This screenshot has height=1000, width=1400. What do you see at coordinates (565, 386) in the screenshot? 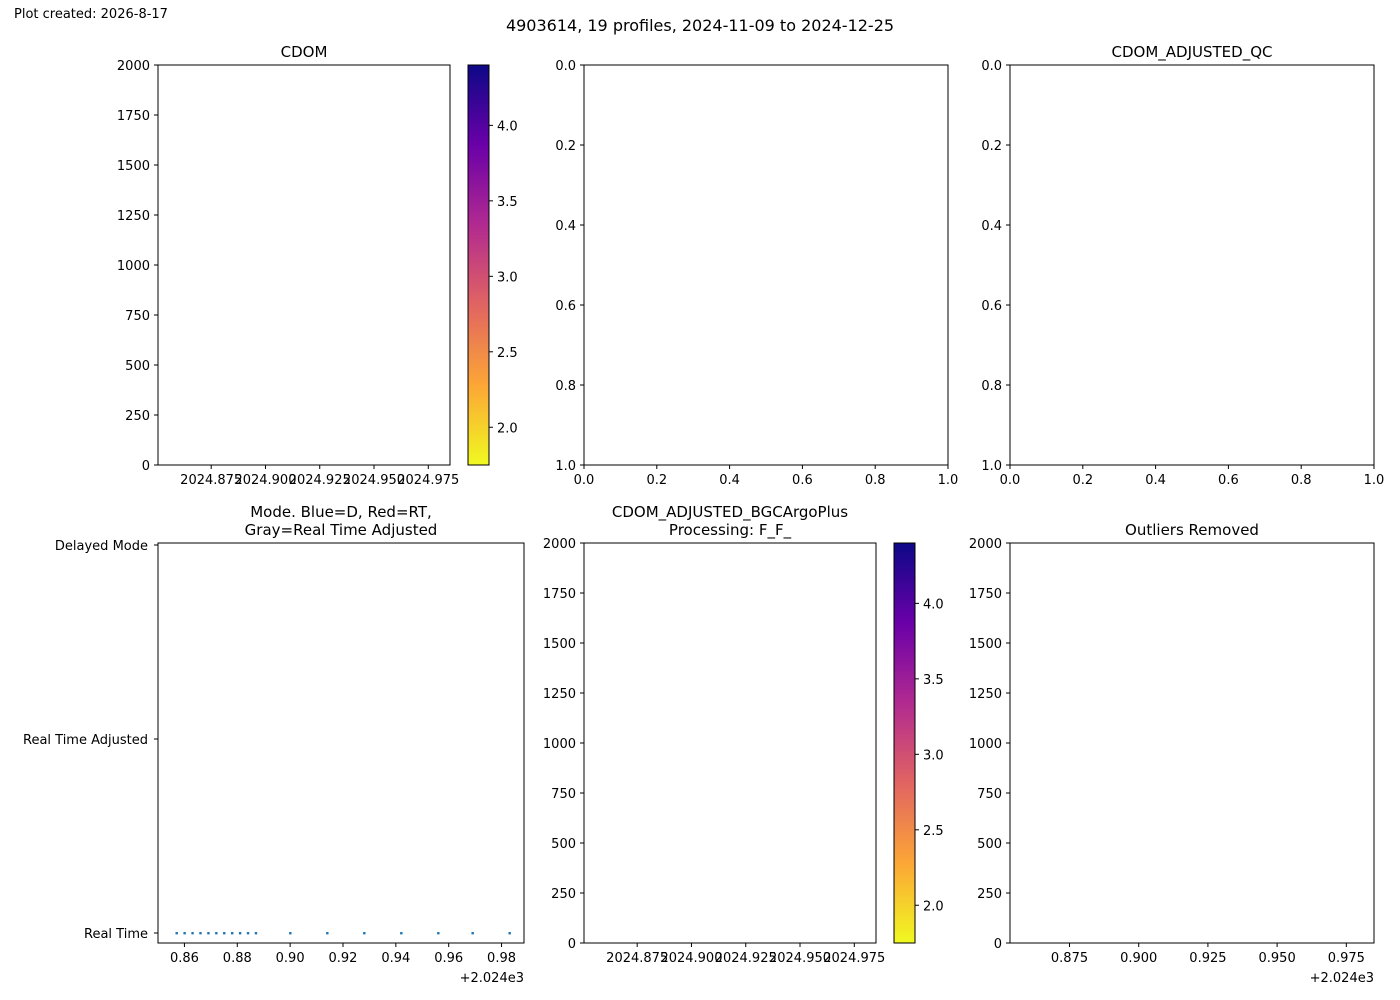
I see `empty-top-middle-ytick-label: 0.8` at bounding box center [565, 386].